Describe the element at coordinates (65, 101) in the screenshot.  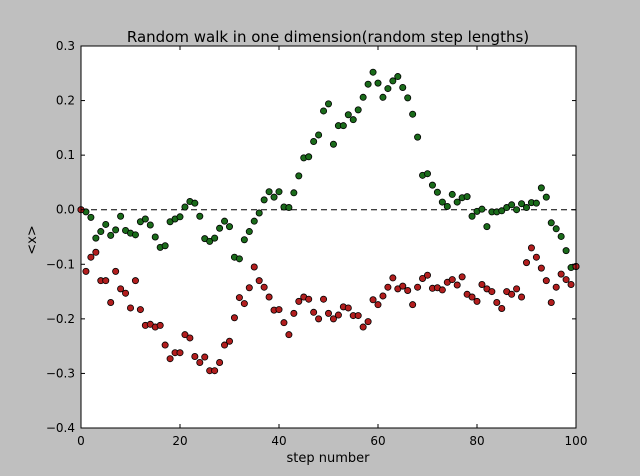
I see `y-tick-label: 0.2` at that location.